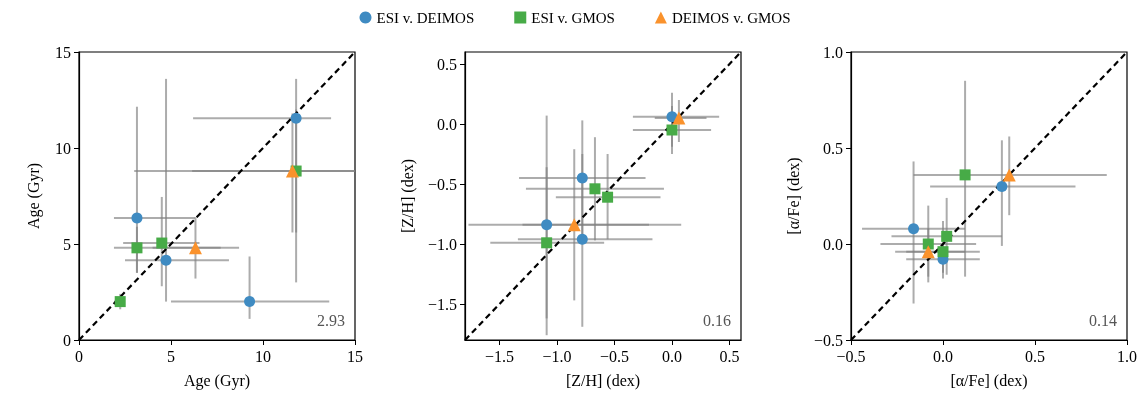  Describe the element at coordinates (717, 320) in the screenshot. I see `annotation: 0.16` at that location.